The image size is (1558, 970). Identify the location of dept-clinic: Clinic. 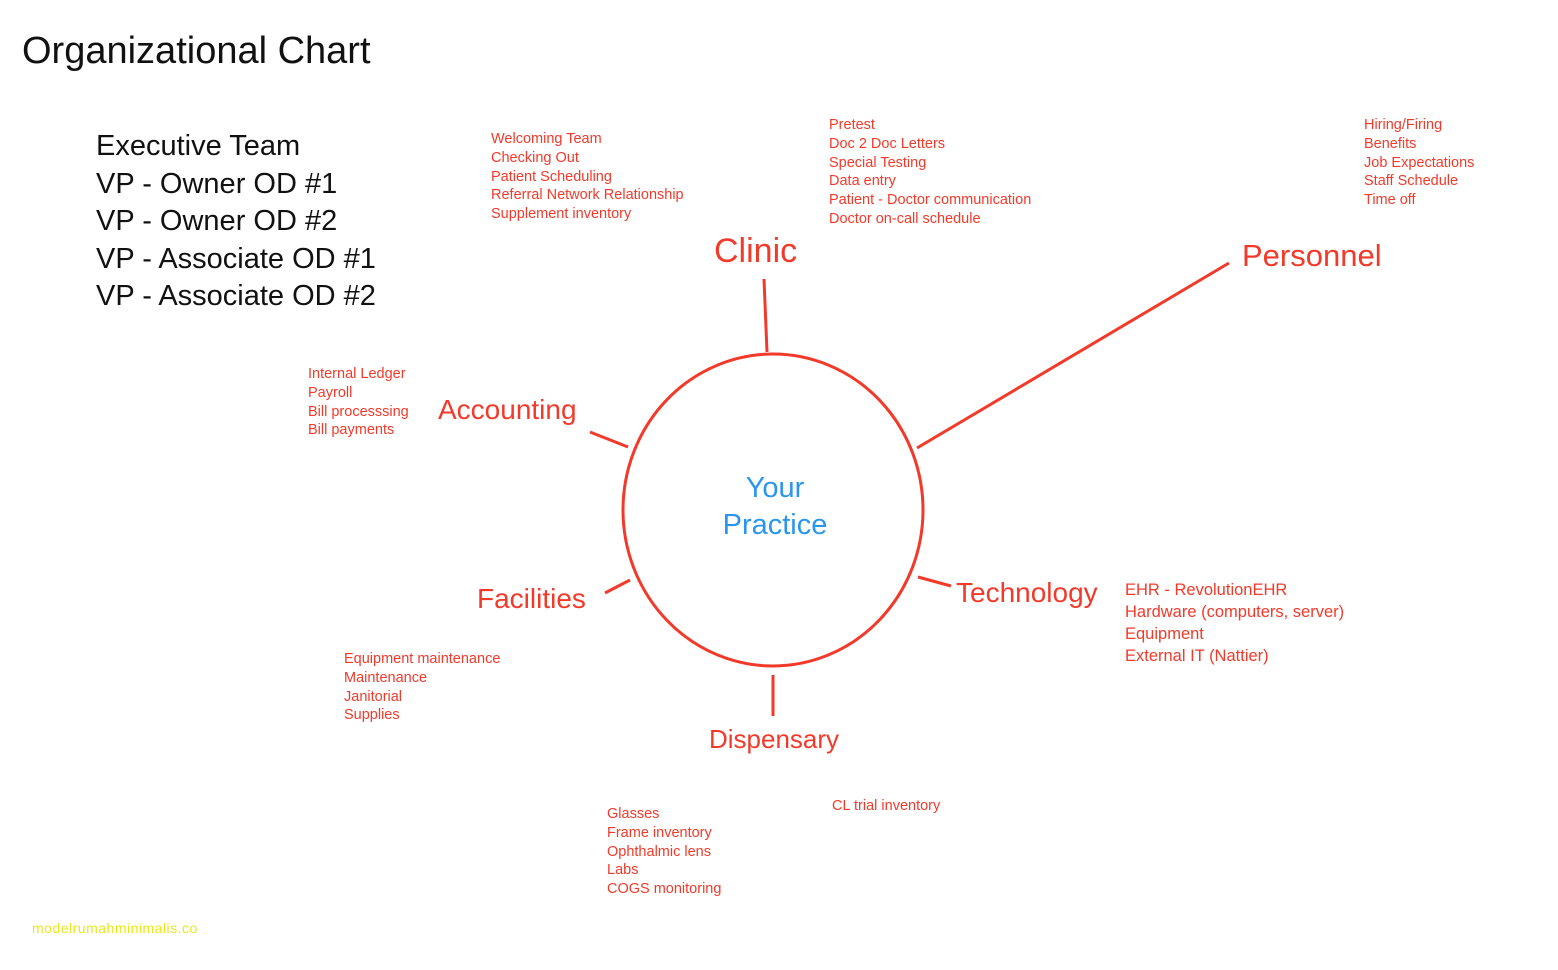
(756, 251).